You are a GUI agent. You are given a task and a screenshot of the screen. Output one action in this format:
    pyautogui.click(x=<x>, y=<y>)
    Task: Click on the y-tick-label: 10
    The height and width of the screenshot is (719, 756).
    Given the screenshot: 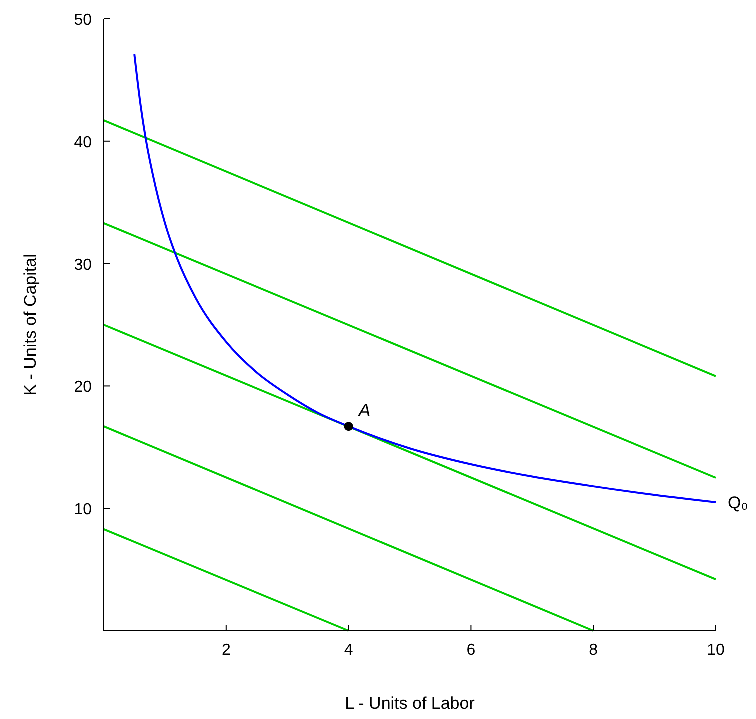 What is the action you would take?
    pyautogui.click(x=83, y=510)
    